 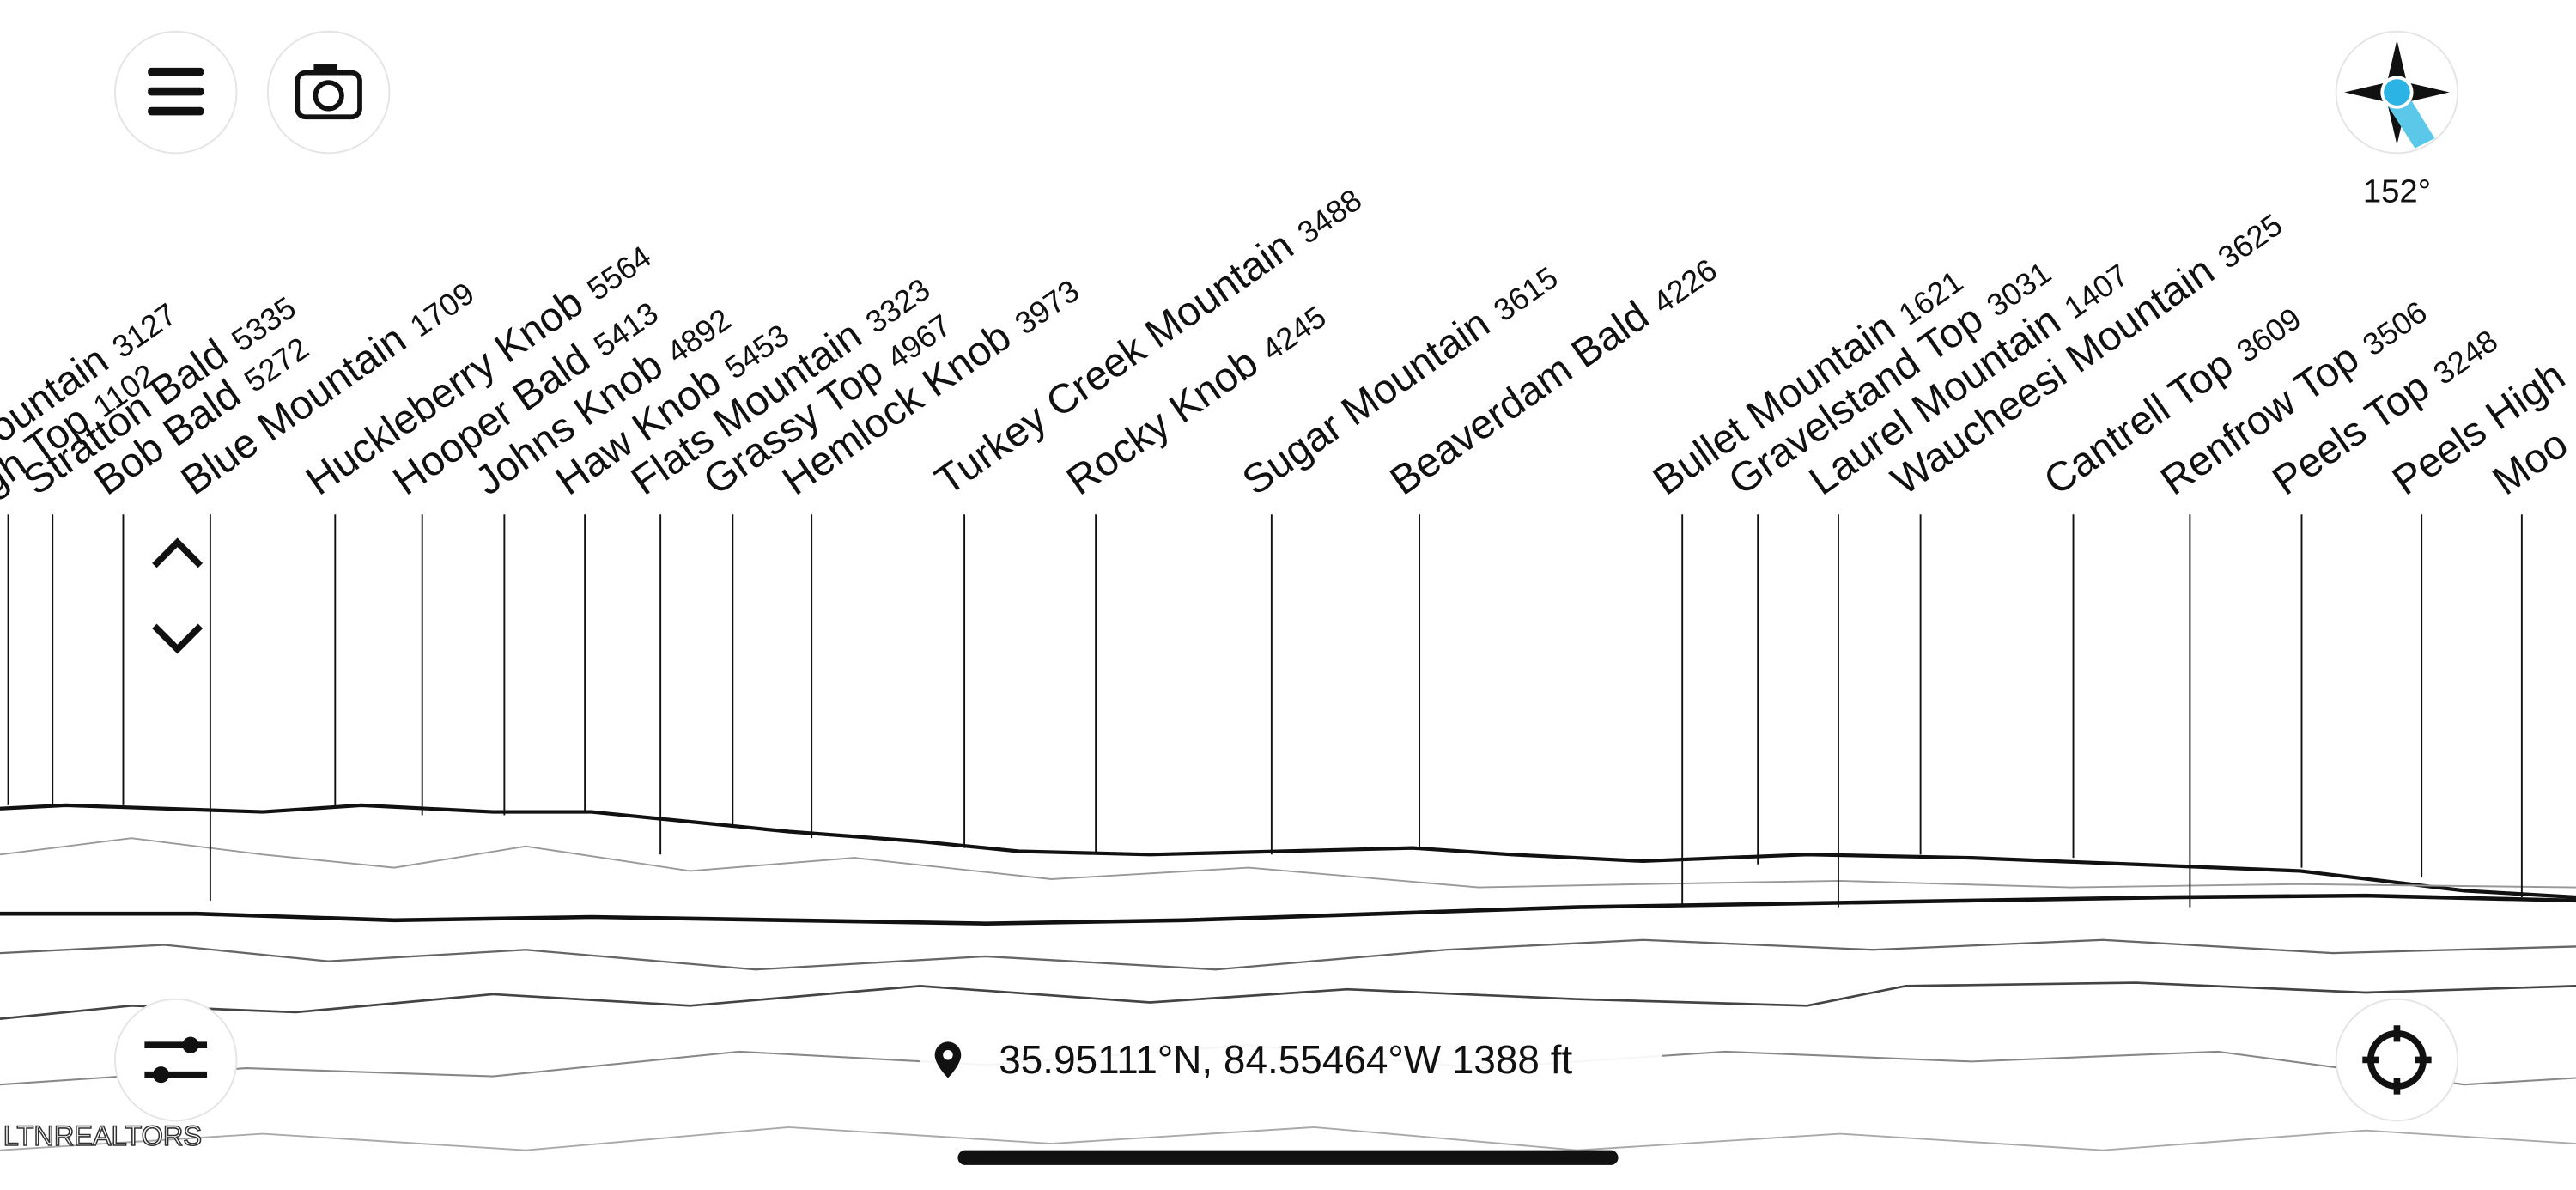 What do you see at coordinates (1685, 286) in the screenshot?
I see `peak-elevation: 4226` at bounding box center [1685, 286].